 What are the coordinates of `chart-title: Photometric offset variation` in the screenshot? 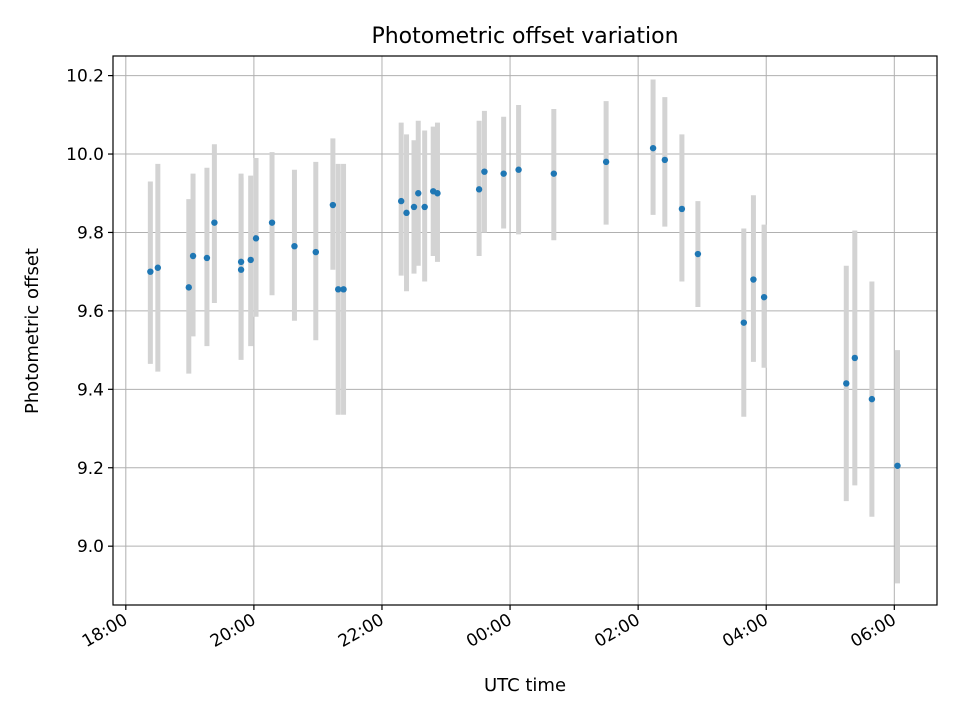 It's located at (524, 36).